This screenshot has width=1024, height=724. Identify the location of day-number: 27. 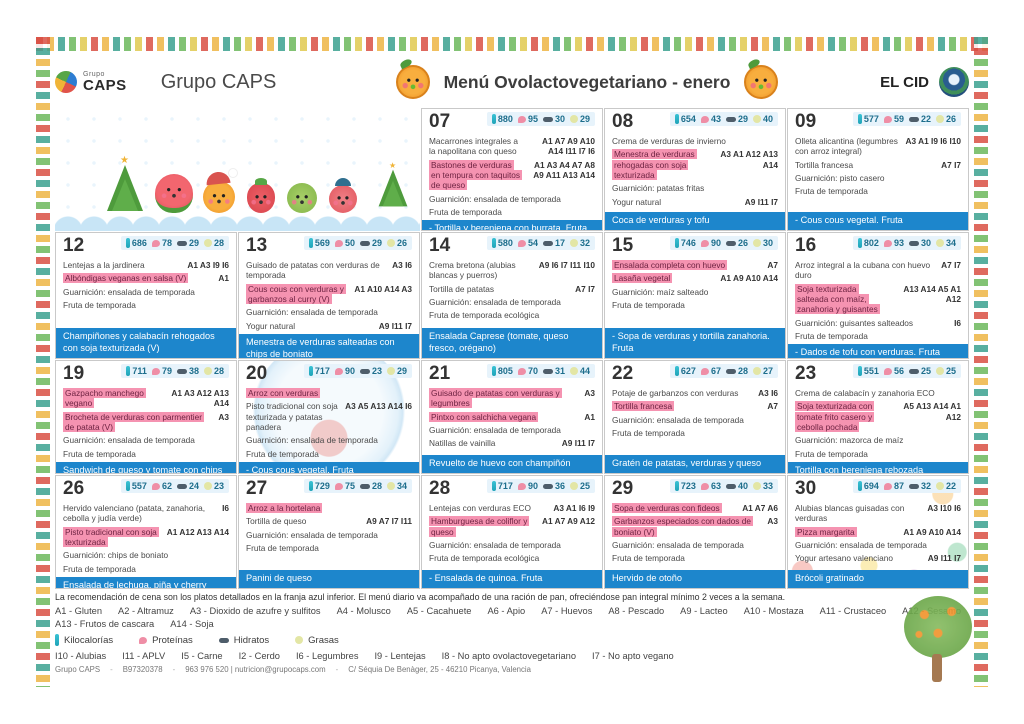
(257, 488).